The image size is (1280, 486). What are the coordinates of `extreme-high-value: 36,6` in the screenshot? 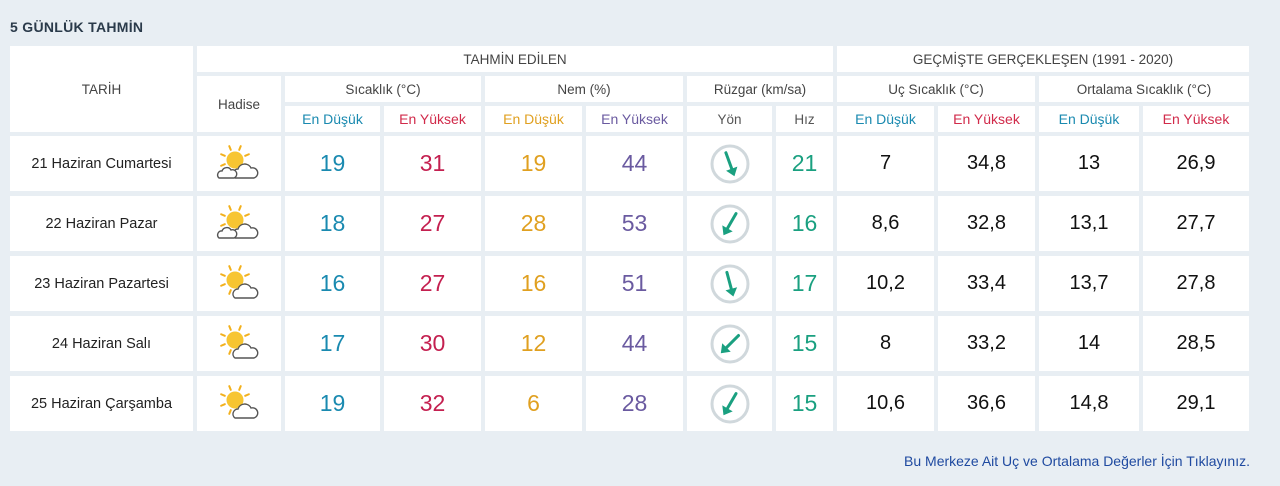 It's located at (986, 403).